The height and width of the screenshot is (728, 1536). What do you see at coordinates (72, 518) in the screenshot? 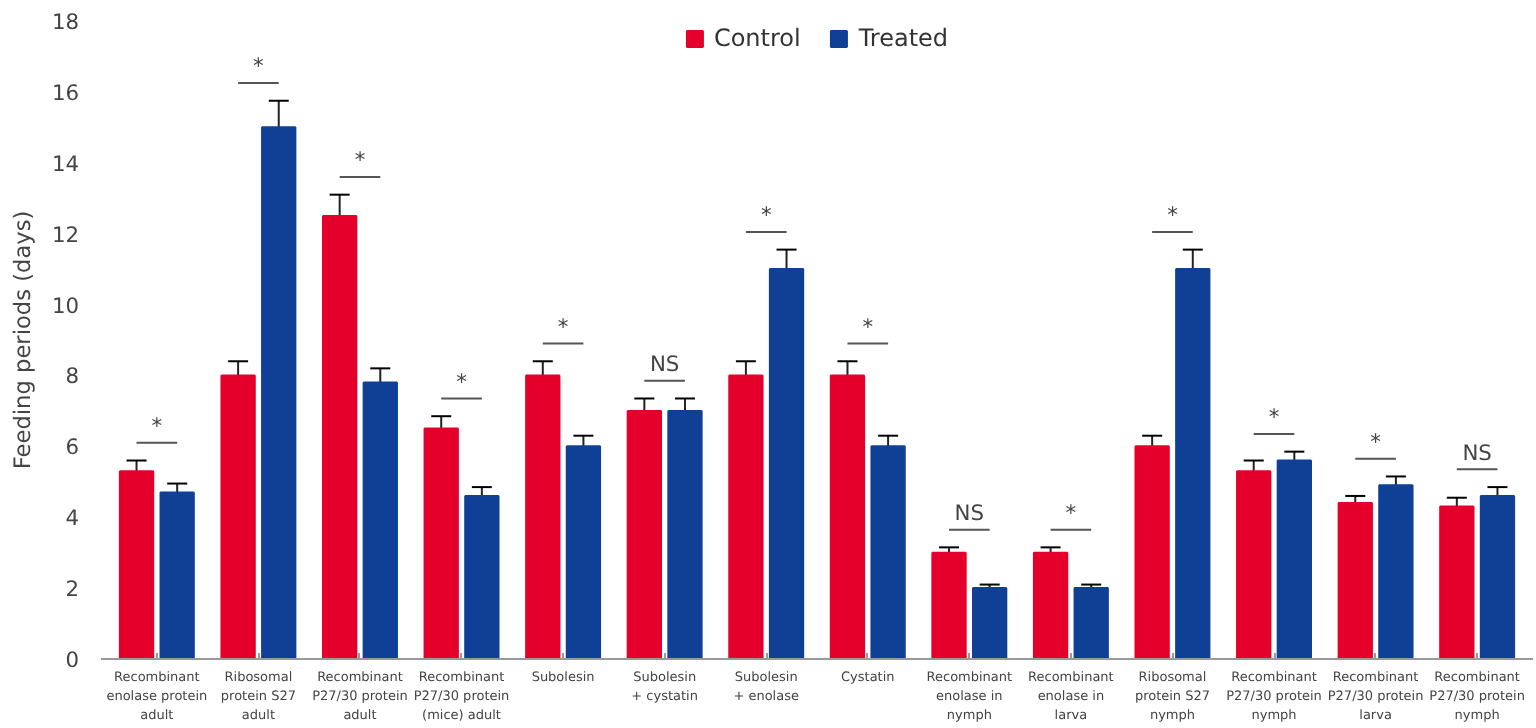
I see `y-tick-label: 4` at bounding box center [72, 518].